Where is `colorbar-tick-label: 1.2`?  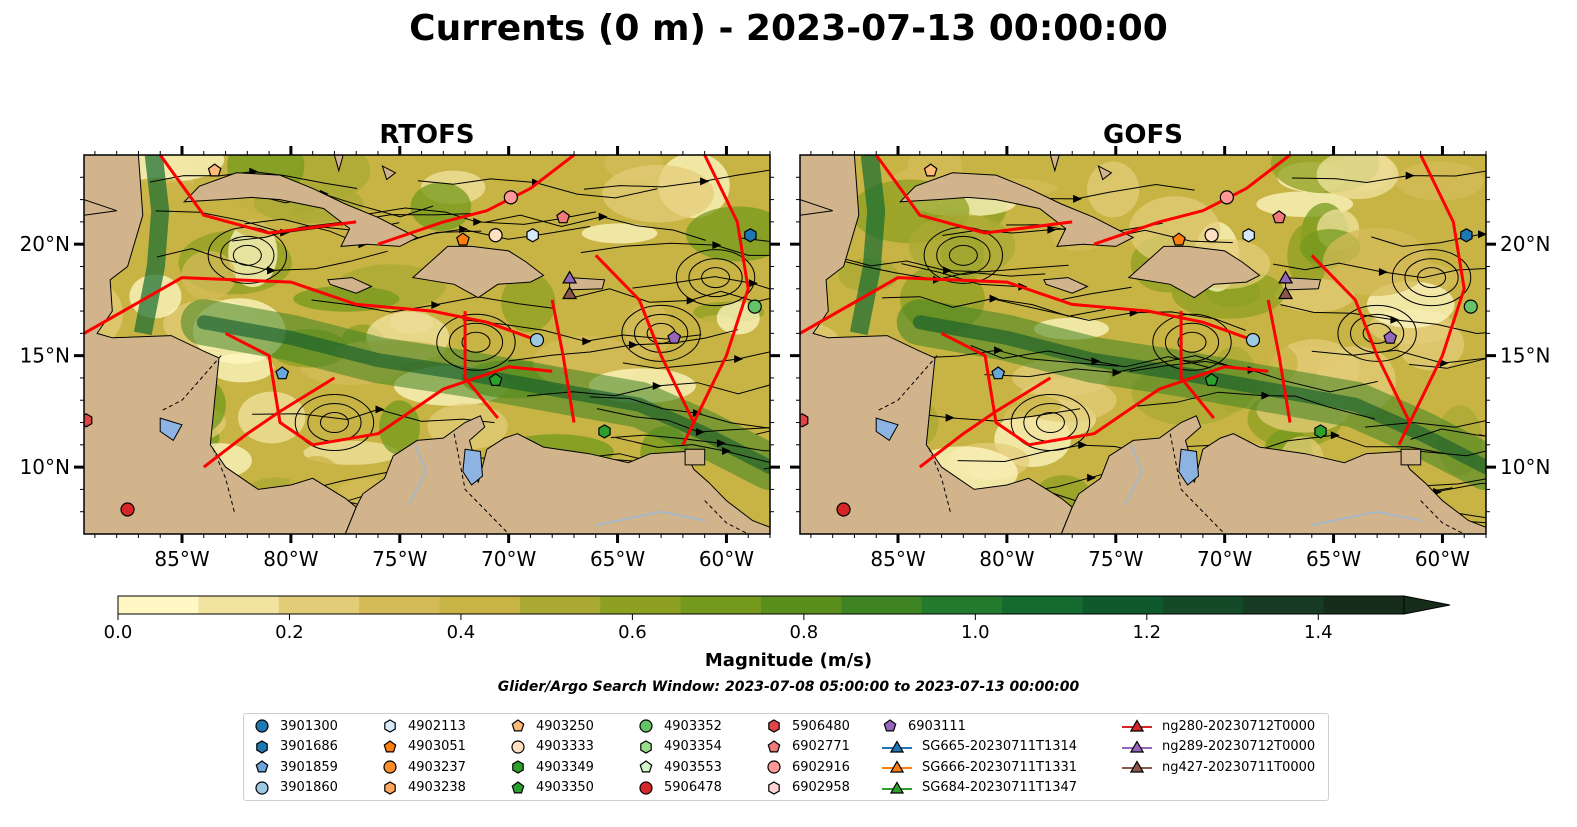
colorbar-tick-label: 1.2 is located at coordinates (1147, 632).